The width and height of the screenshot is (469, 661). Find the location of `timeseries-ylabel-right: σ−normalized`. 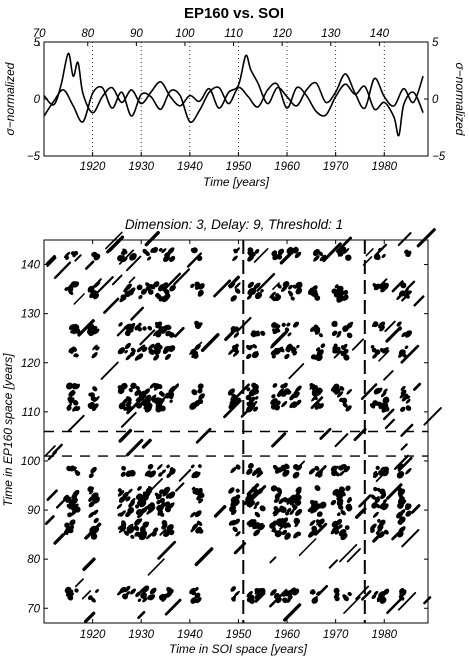

timeseries-ylabel-right: σ−normalized is located at coordinates (460, 99).